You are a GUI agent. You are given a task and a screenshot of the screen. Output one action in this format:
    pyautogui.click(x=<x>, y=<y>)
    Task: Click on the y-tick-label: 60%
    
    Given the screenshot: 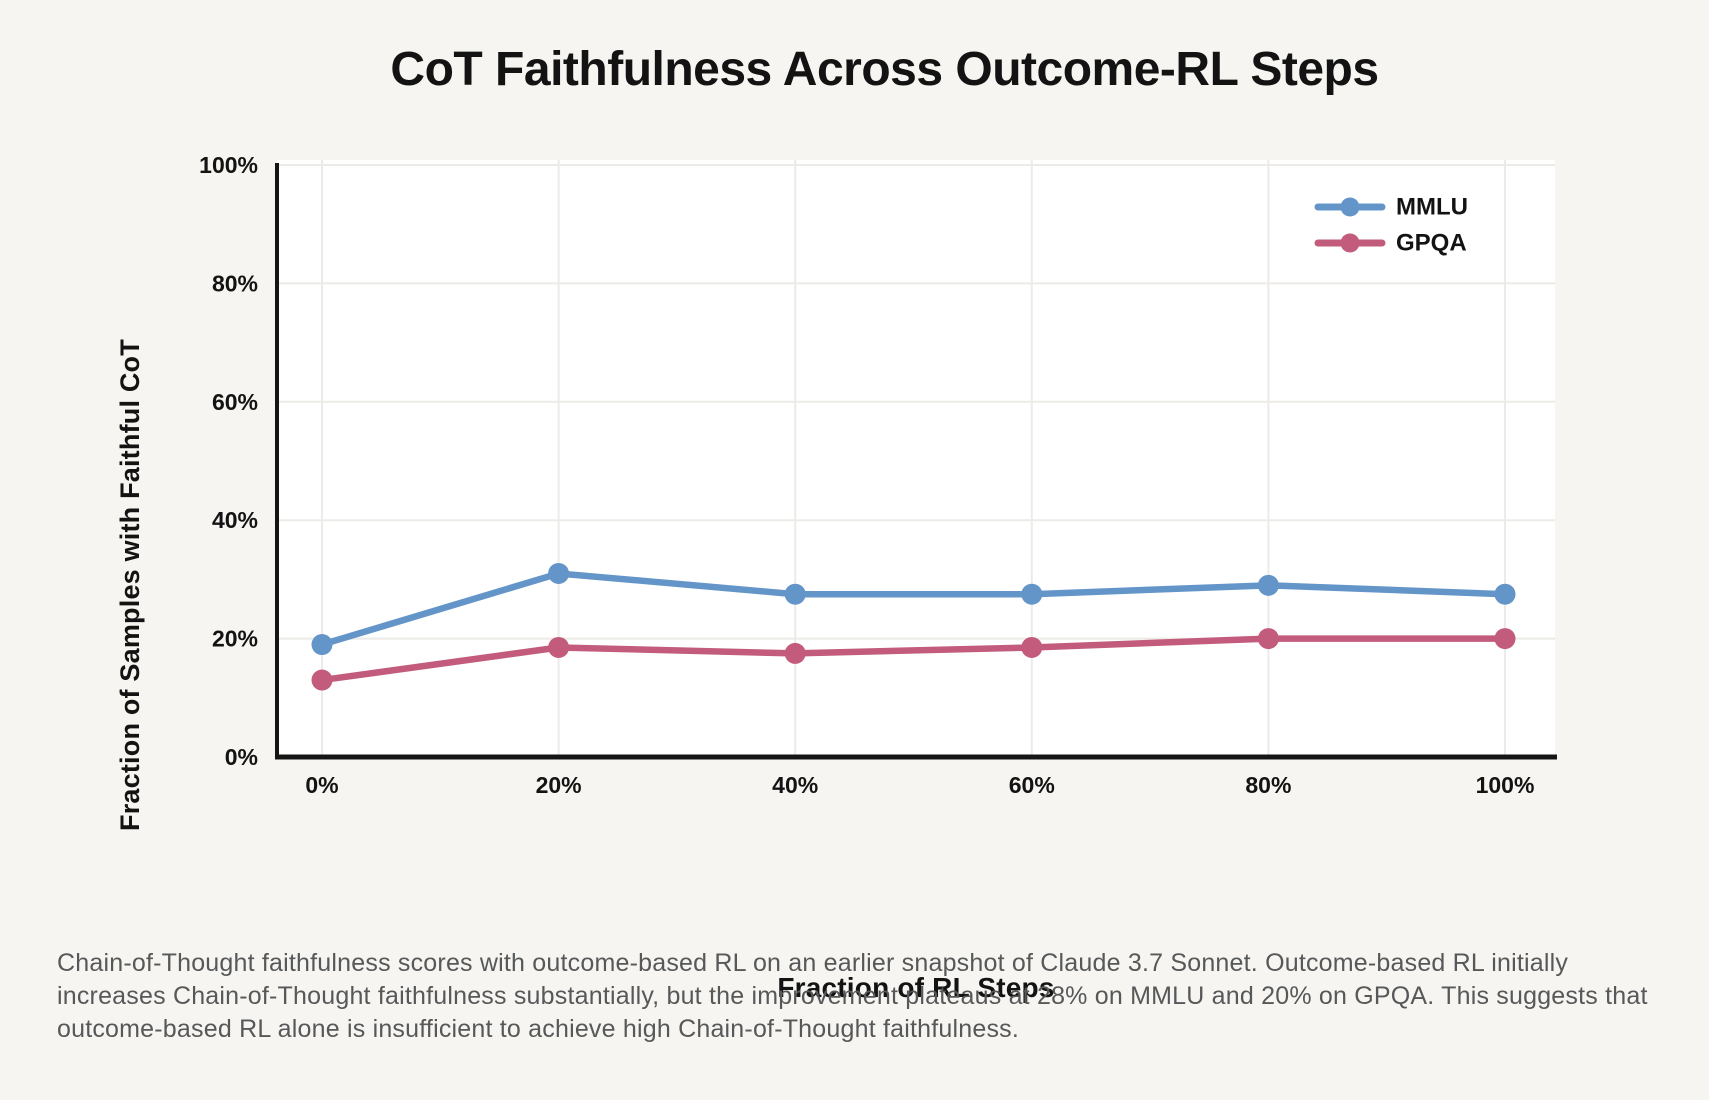 What is the action you would take?
    pyautogui.click(x=235, y=402)
    